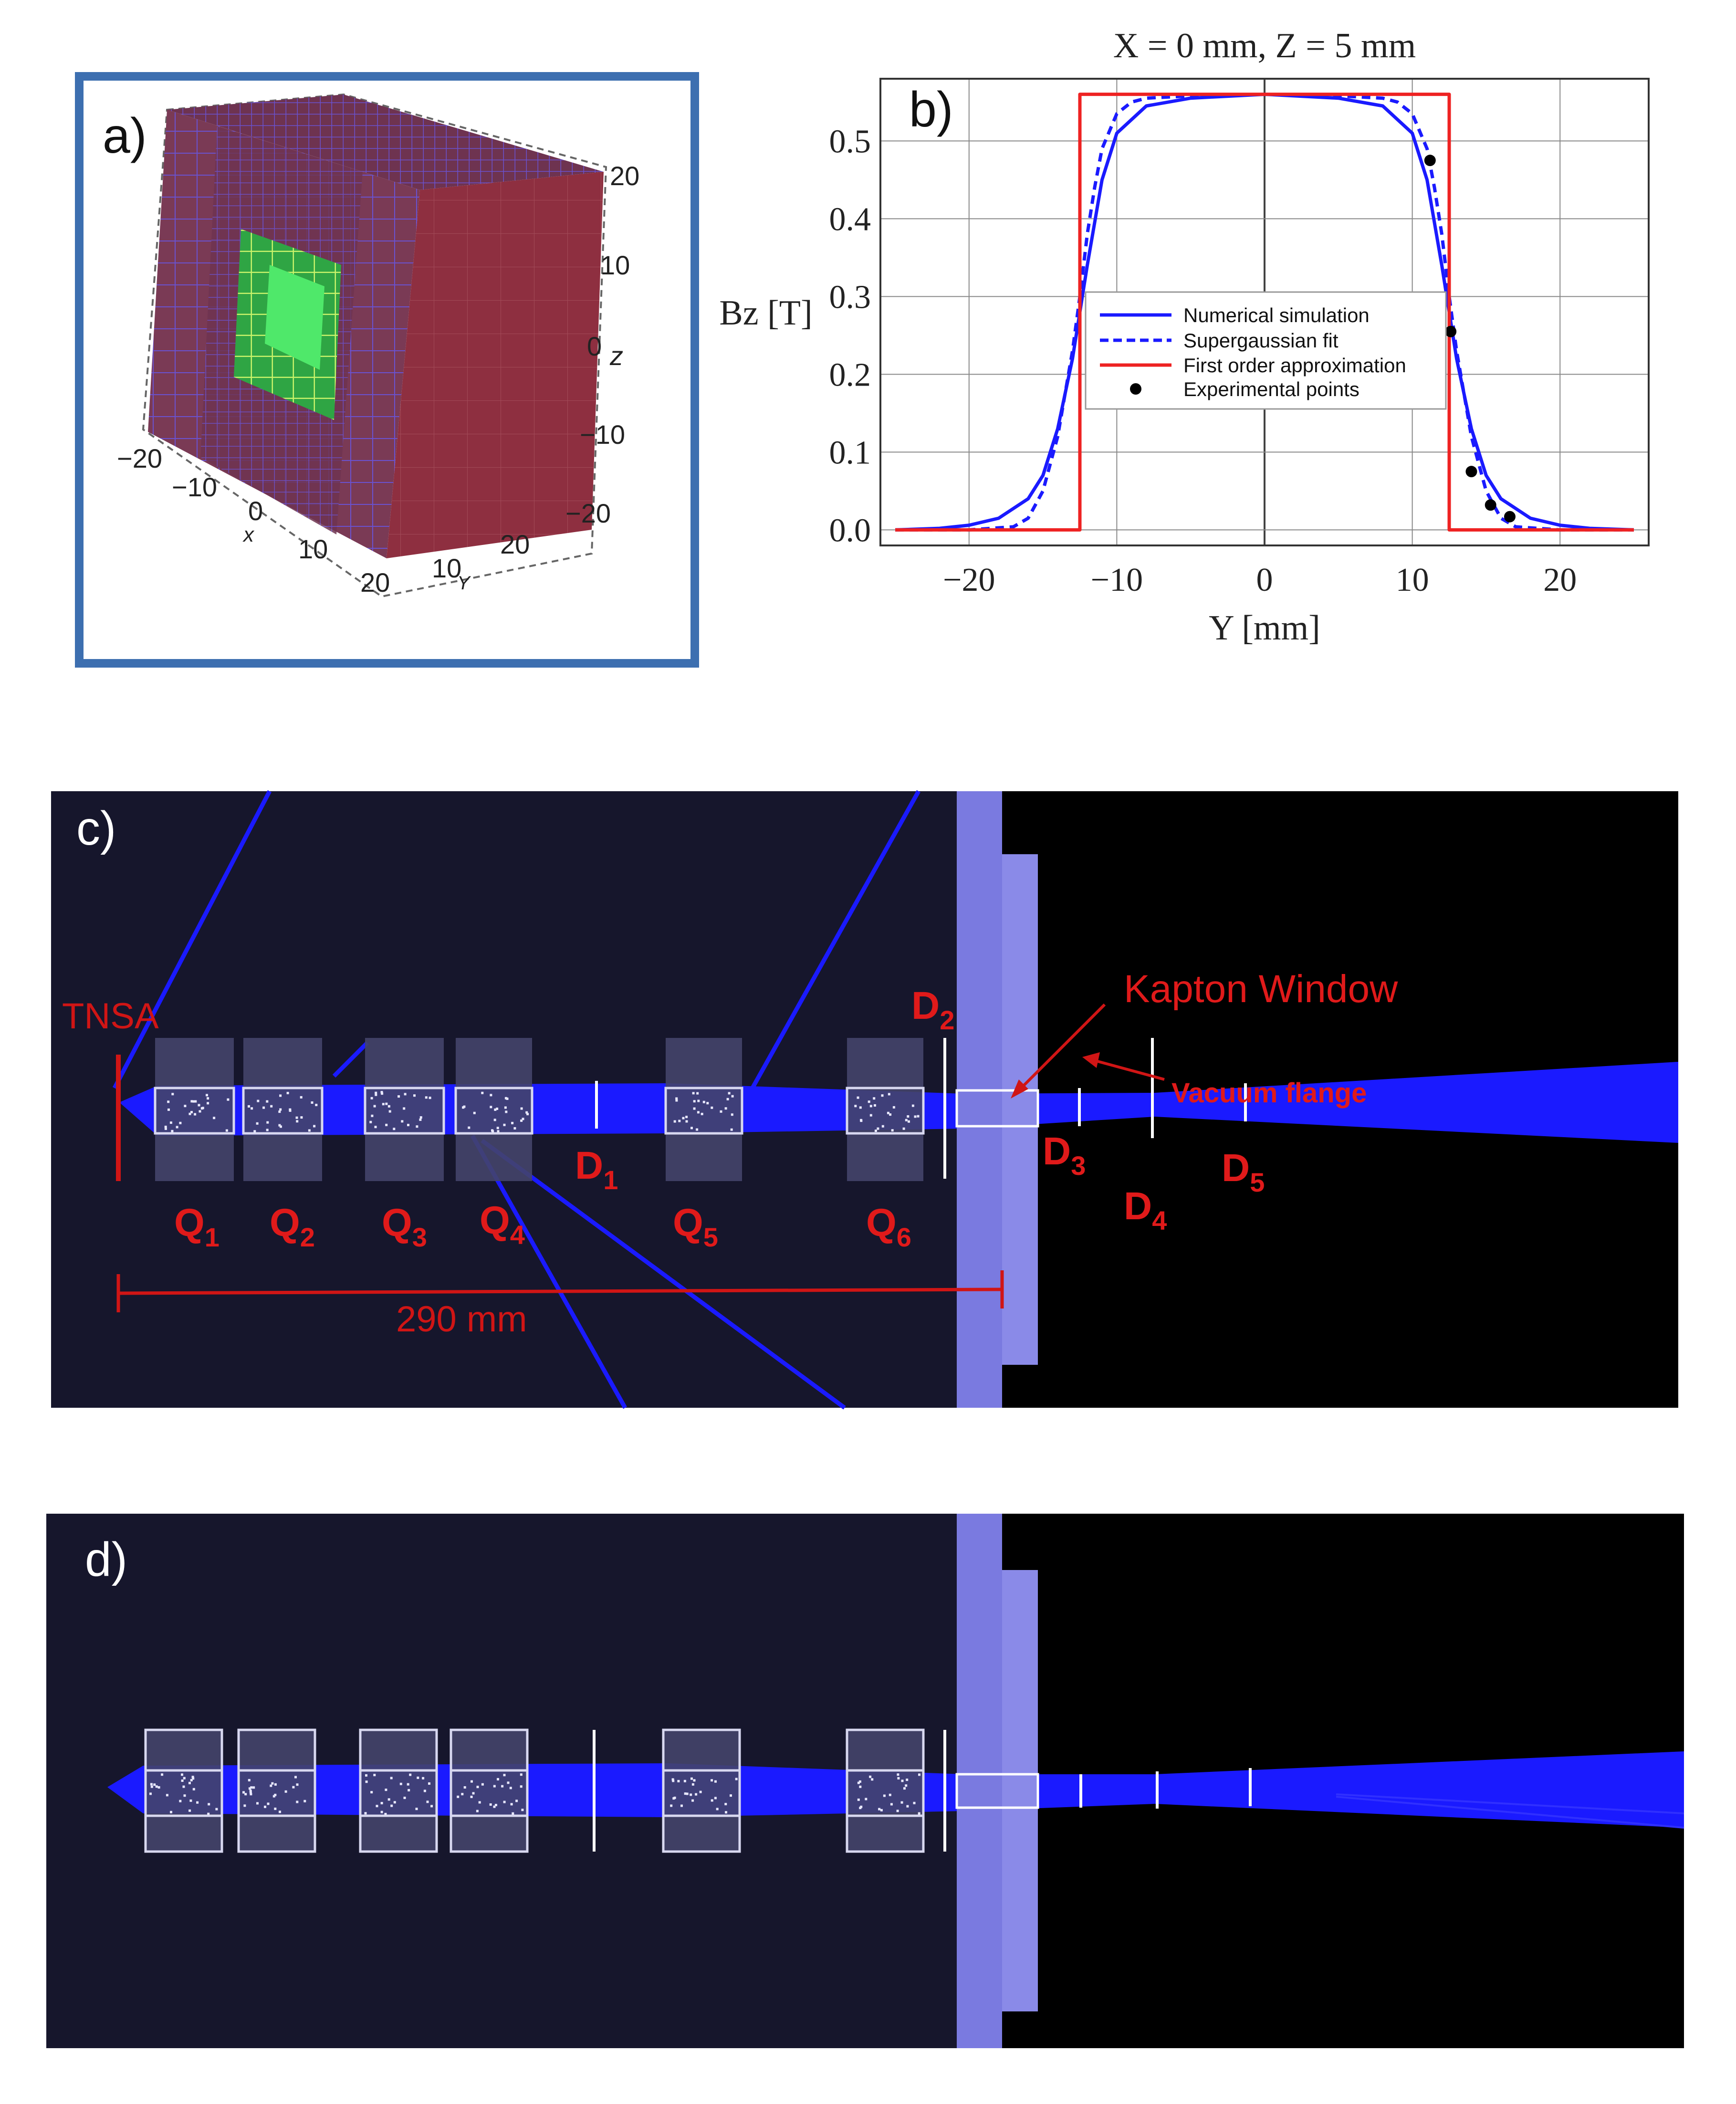  Describe the element at coordinates (404, 1226) in the screenshot. I see `quad-label-q3: Q3` at that location.